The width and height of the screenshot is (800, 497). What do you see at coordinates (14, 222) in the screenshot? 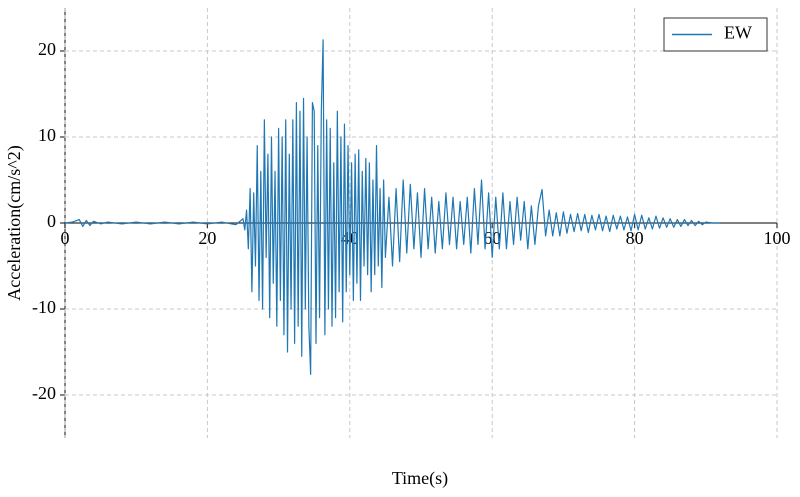
I see `y-axis-label: Acceleration(cm/s^2)` at bounding box center [14, 222].